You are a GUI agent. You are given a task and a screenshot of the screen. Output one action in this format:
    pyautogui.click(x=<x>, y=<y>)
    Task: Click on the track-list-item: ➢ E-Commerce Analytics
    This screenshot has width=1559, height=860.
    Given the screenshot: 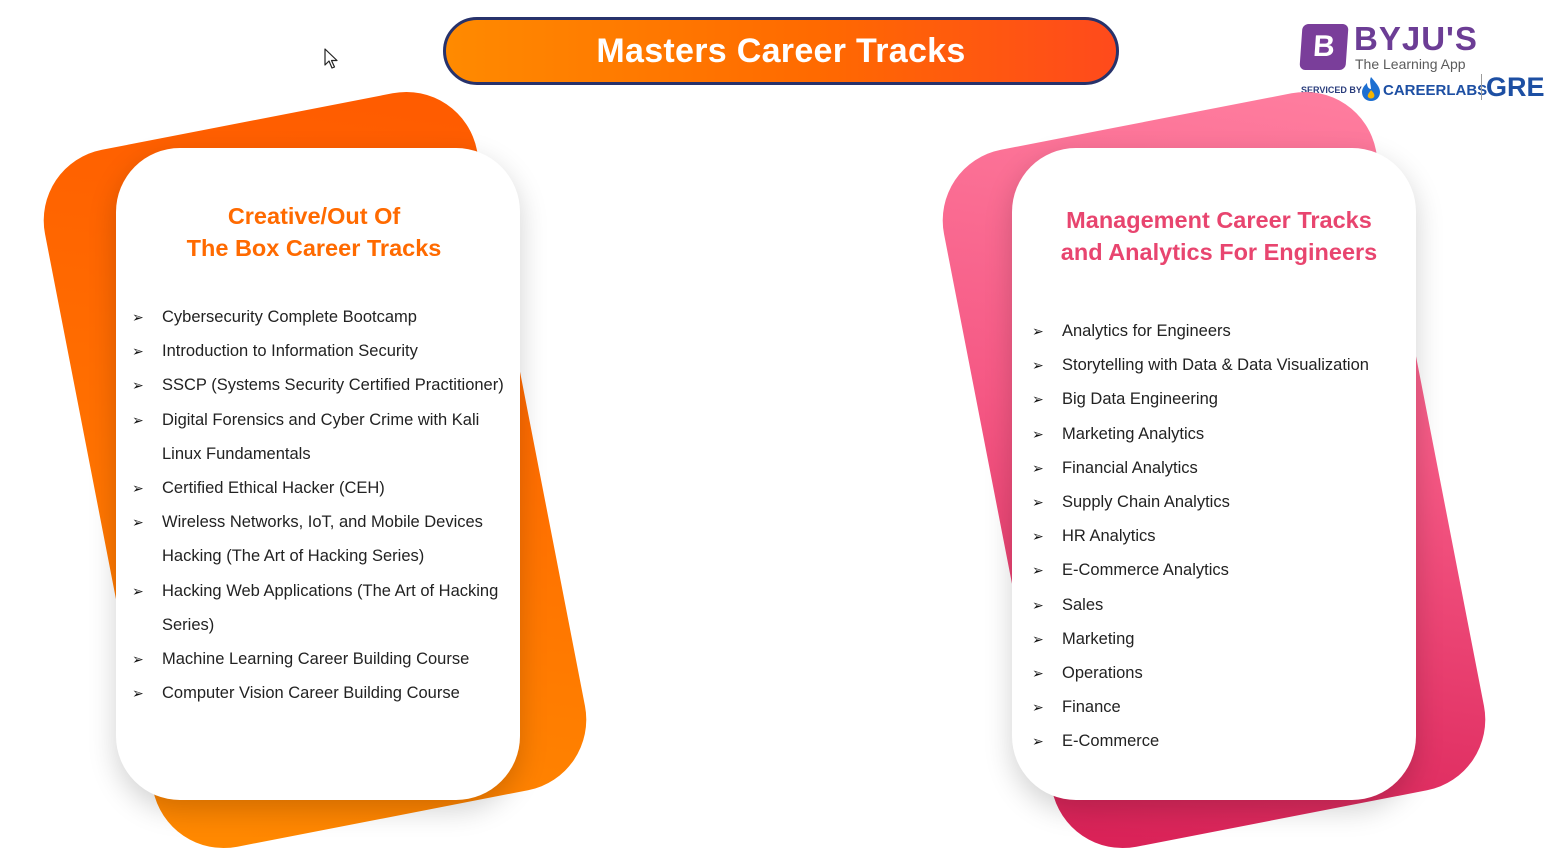 What is the action you would take?
    pyautogui.click(x=1224, y=570)
    